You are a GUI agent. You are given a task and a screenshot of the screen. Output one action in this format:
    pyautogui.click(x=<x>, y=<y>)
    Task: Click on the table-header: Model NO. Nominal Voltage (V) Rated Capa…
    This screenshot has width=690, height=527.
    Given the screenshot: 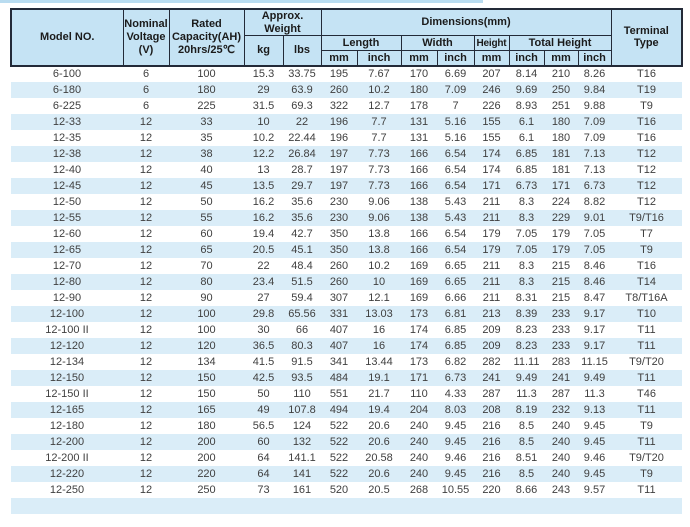 What is the action you would take?
    pyautogui.click(x=346, y=37)
    